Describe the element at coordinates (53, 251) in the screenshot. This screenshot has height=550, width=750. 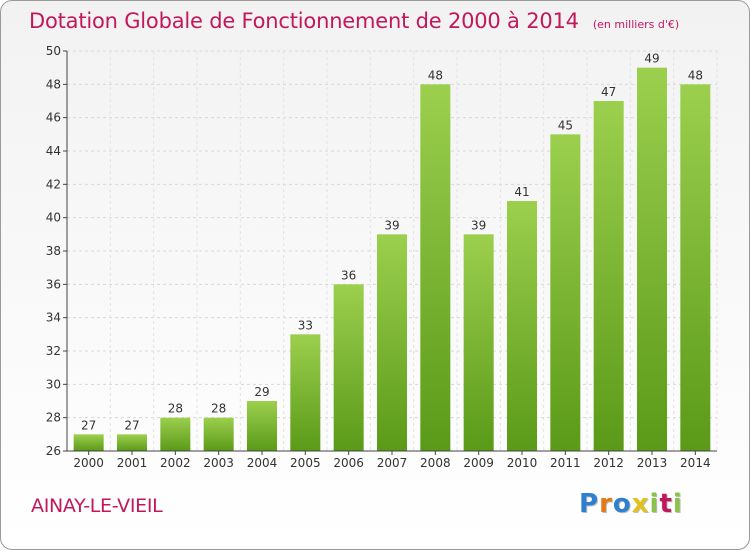
I see `y-tick-label: 38` at that location.